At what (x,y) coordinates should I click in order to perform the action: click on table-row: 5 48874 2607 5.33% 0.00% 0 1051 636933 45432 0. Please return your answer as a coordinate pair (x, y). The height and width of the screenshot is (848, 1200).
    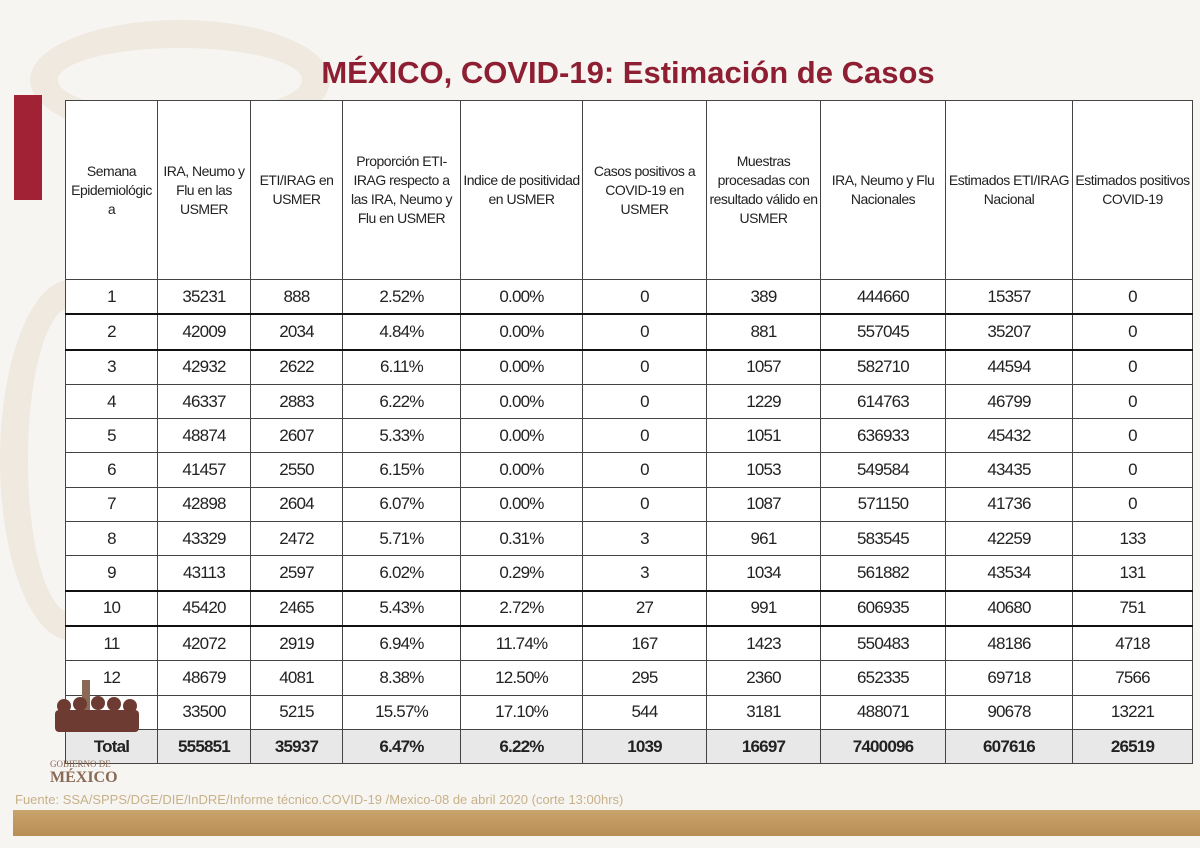
    Looking at the image, I should click on (629, 436).